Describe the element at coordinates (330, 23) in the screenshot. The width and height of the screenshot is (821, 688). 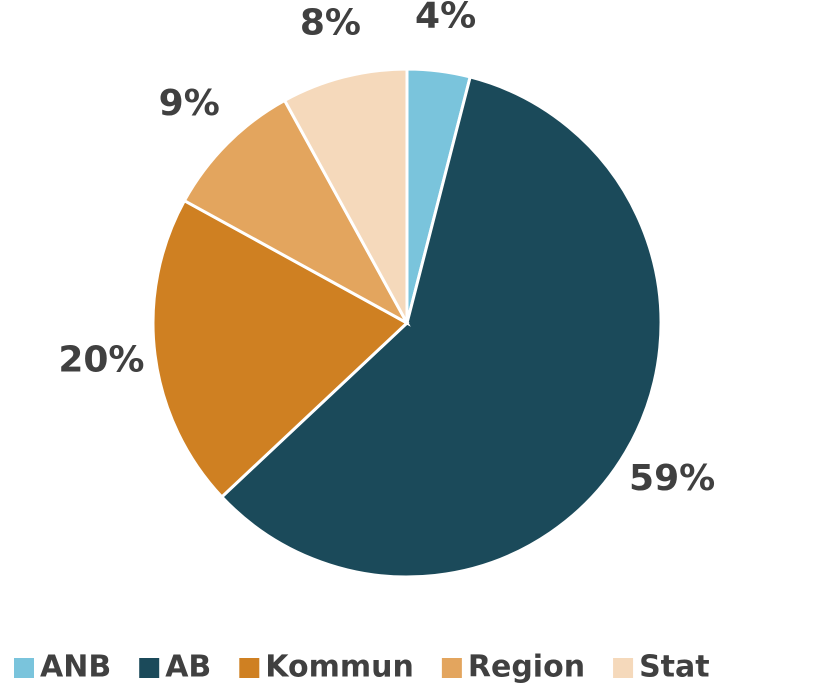
I see `data-label: 8%` at that location.